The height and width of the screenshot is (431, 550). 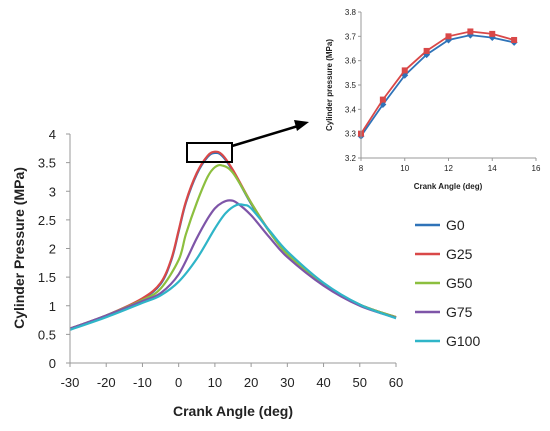 What do you see at coordinates (52, 249) in the screenshot?
I see `main-y-tick-label: 2` at bounding box center [52, 249].